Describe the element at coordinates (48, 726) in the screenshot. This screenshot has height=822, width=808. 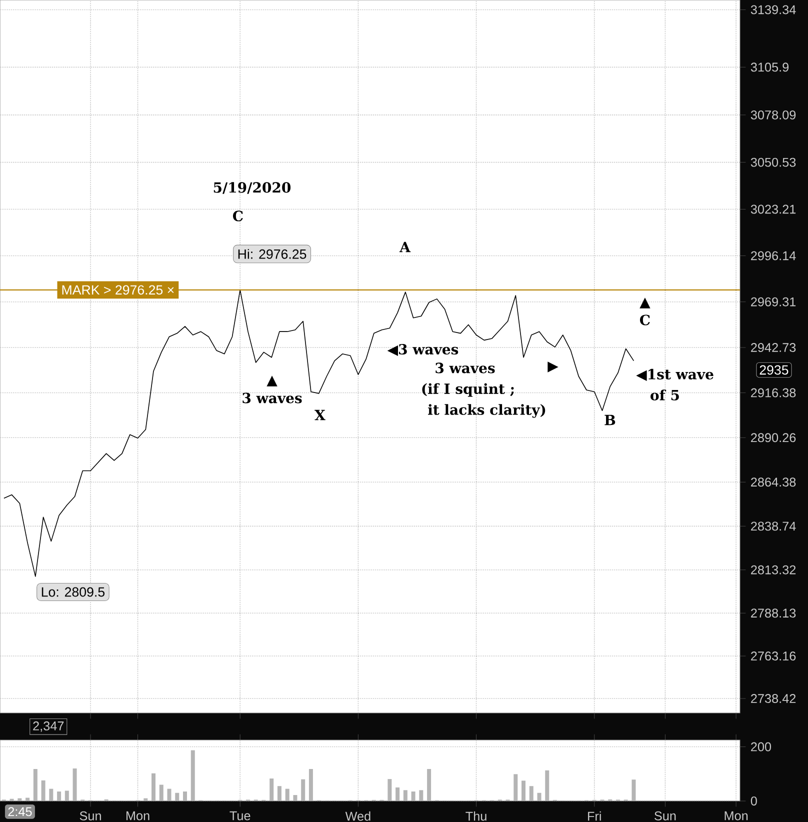
I see `text: 2,347` at that location.